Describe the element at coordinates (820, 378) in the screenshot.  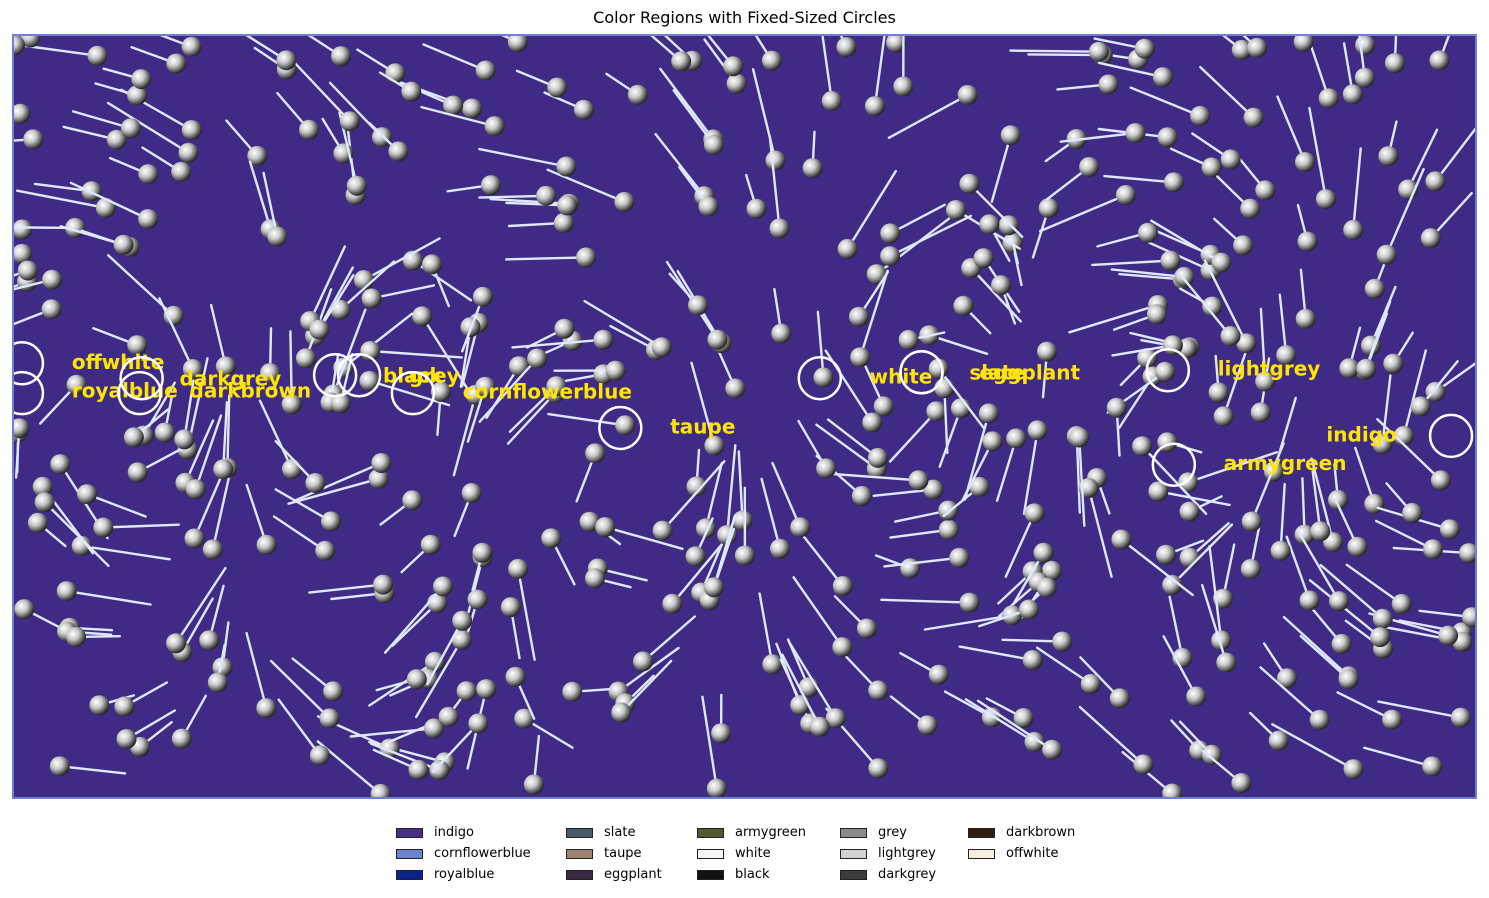
I see `region-circle-white` at that location.